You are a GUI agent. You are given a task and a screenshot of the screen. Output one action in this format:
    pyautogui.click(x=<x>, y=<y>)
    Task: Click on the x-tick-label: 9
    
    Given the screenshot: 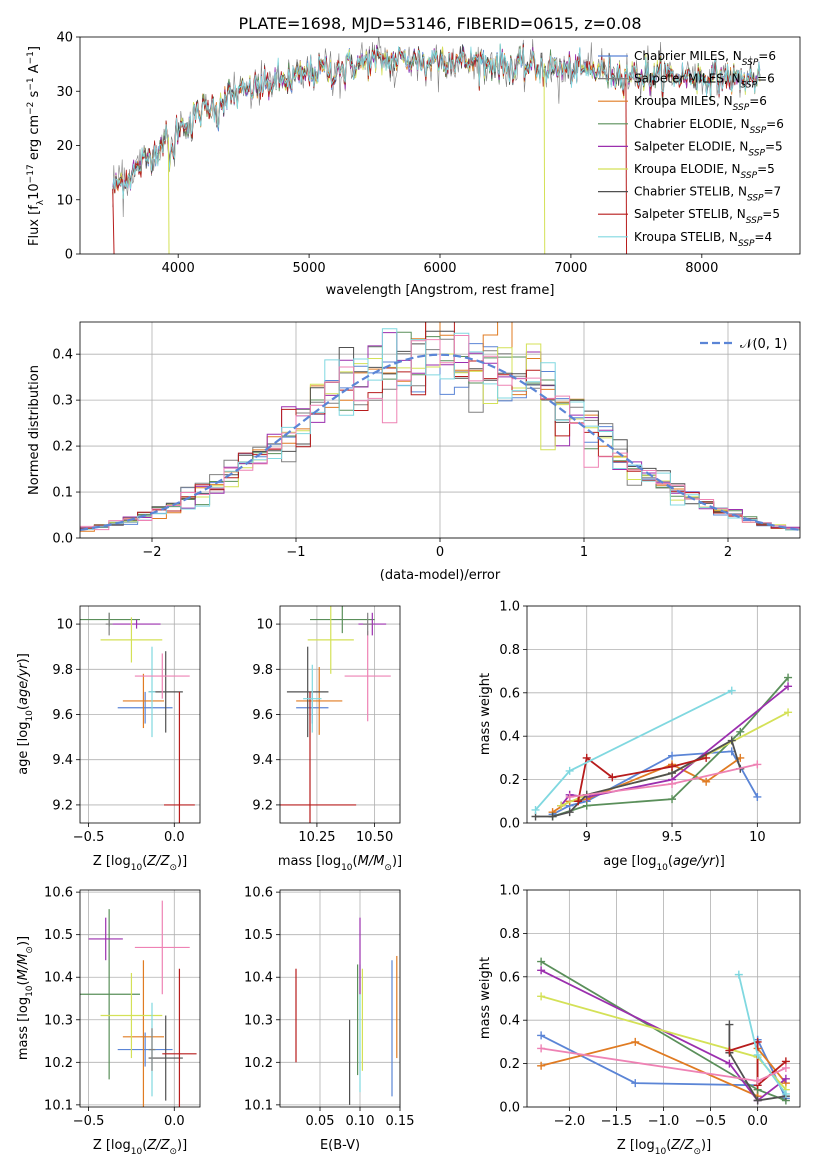 What is the action you would take?
    pyautogui.click(x=587, y=837)
    